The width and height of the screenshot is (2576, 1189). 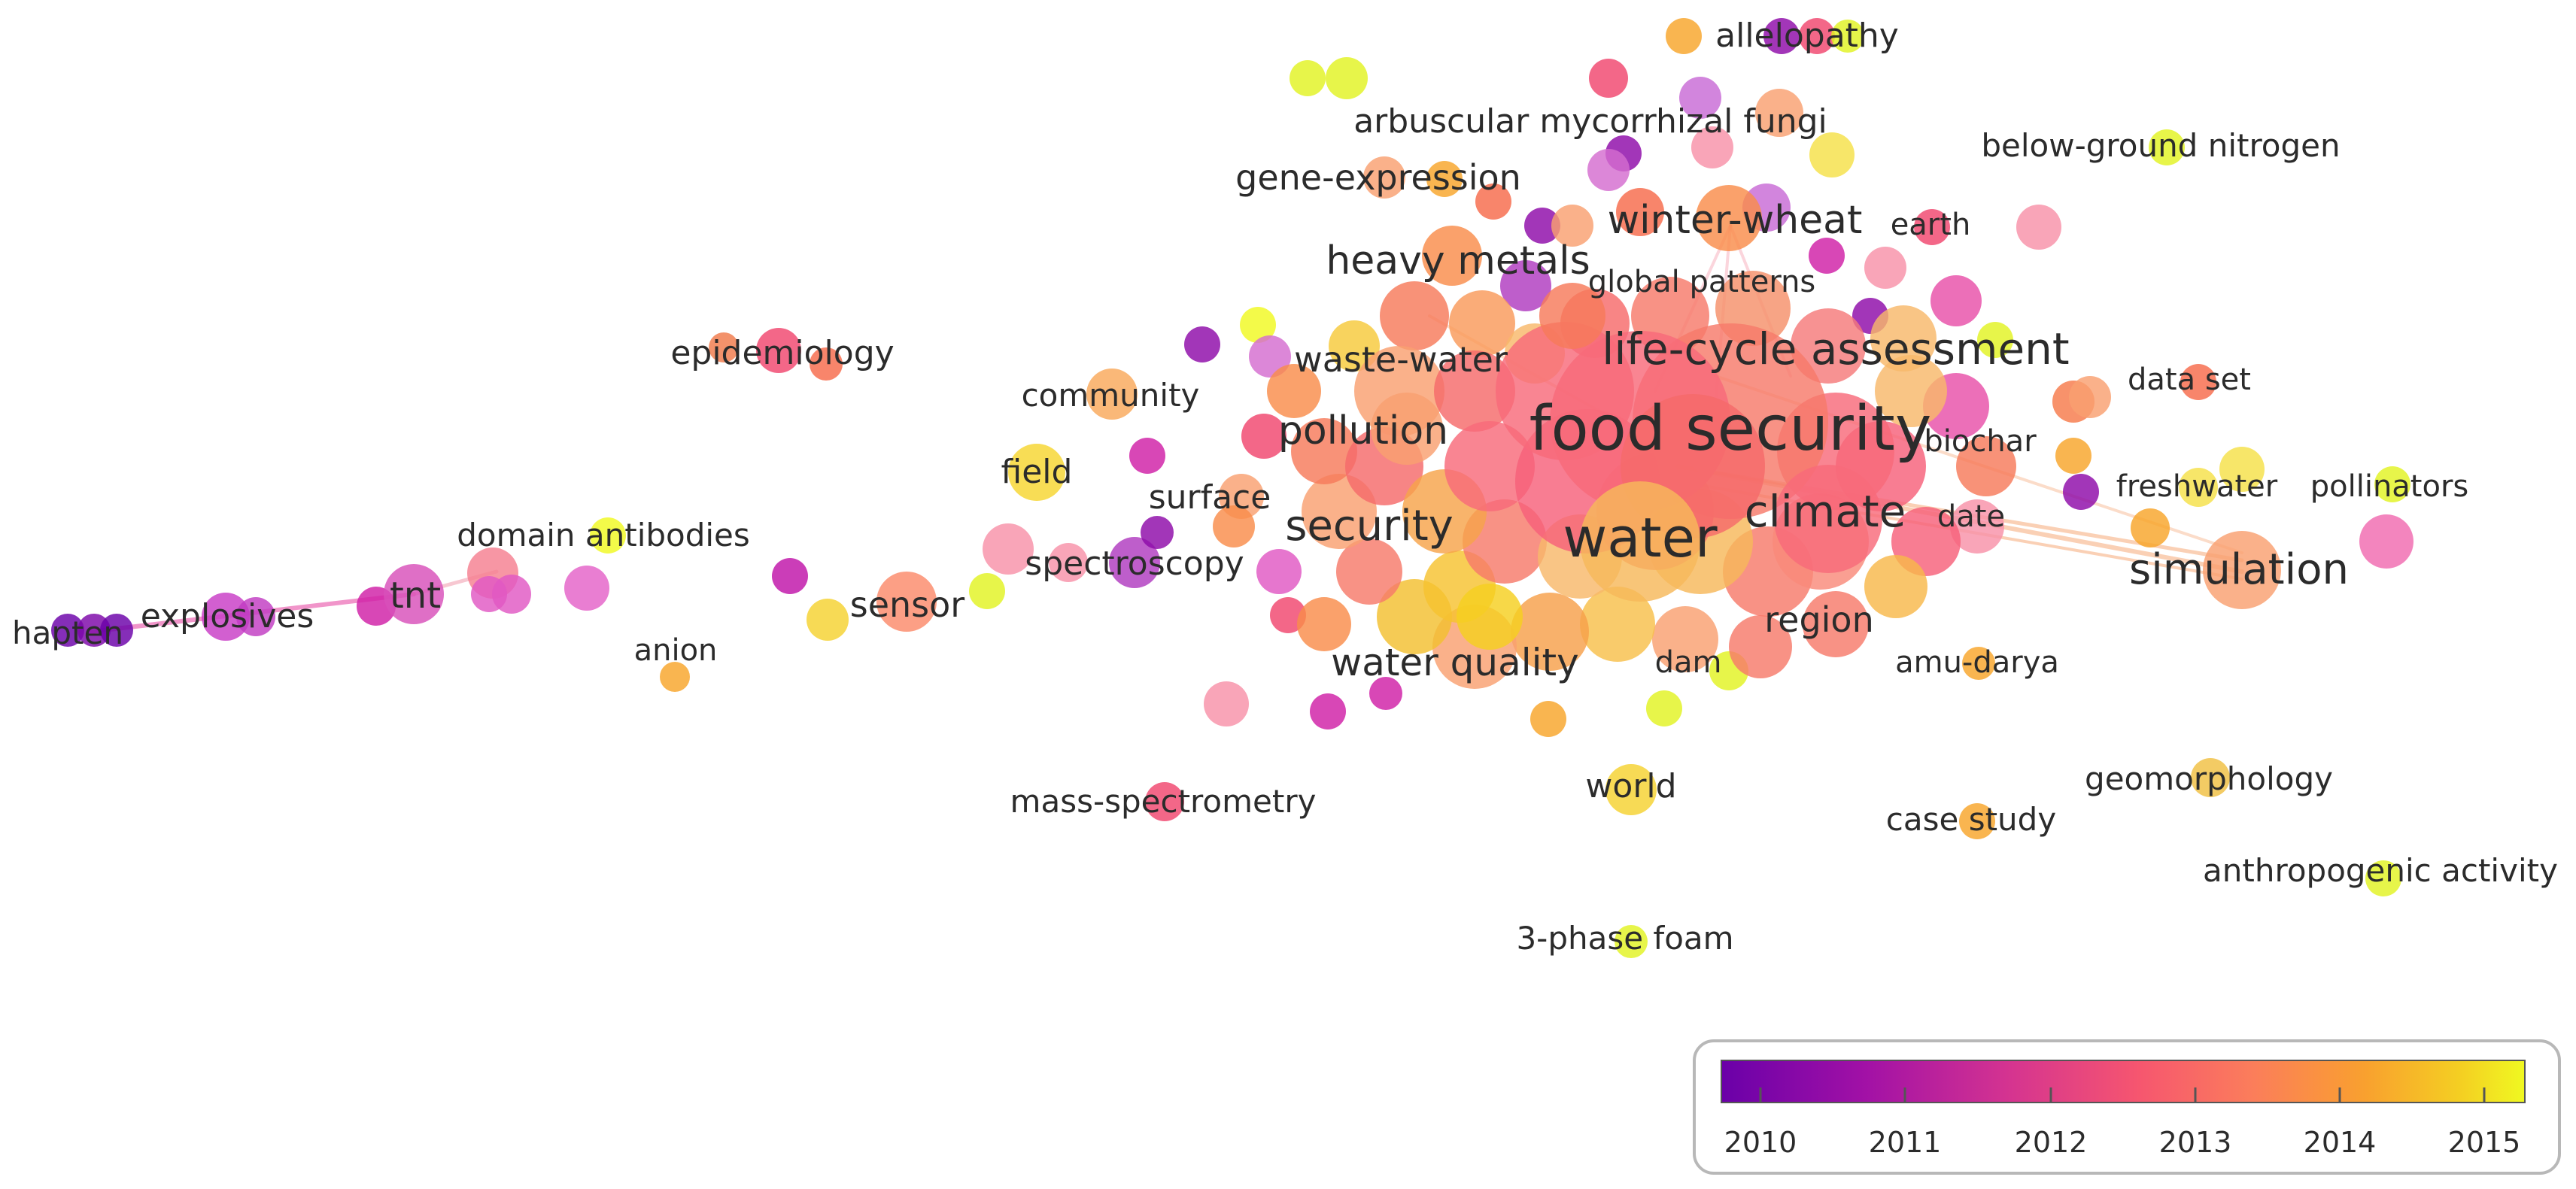 I want to click on node-label: food security, so click(x=1731, y=429).